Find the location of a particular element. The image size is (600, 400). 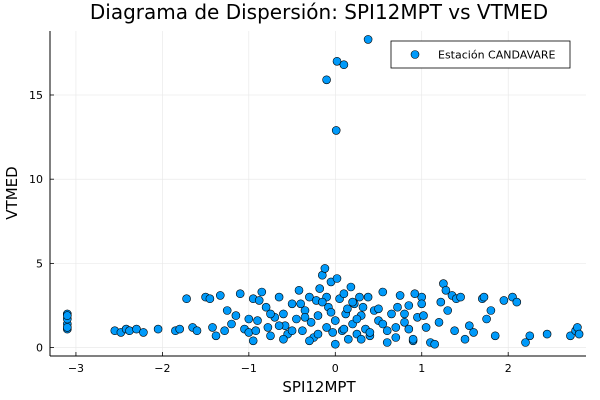

x-tick-label: −1 is located at coordinates (249, 368).